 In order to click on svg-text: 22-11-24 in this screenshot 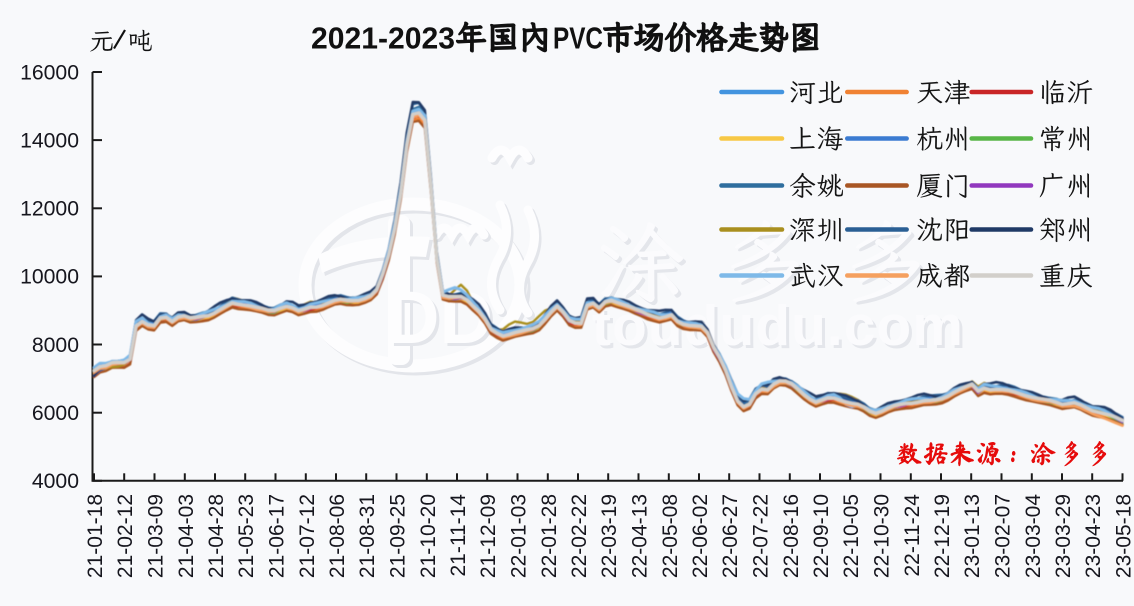, I will do `click(912, 535)`.